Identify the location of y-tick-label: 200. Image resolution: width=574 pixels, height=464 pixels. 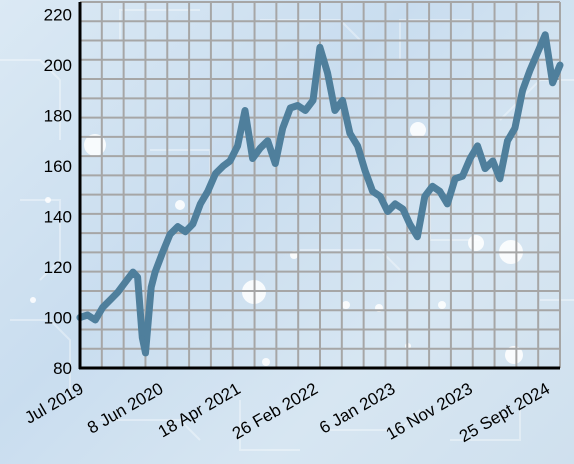
(58, 65).